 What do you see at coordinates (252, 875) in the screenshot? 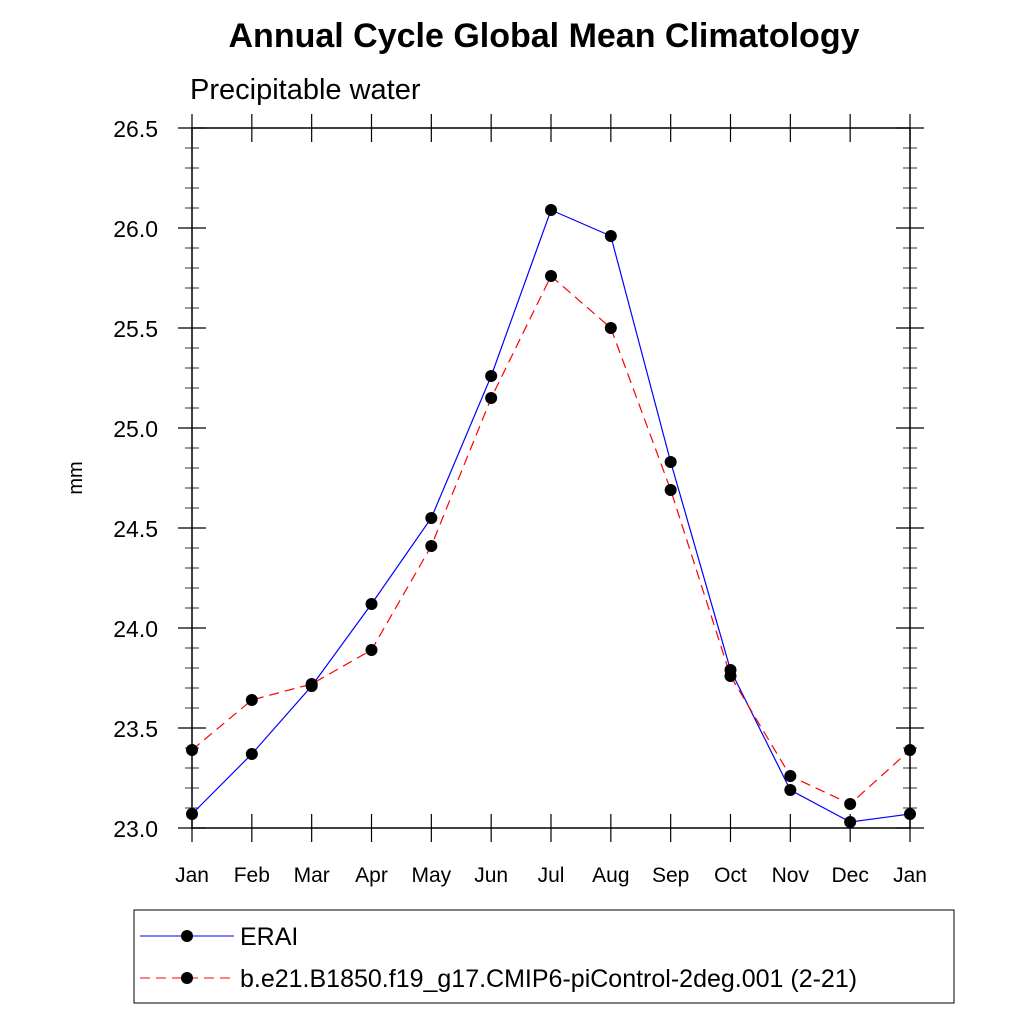
I see `x-tick-label: Feb` at bounding box center [252, 875].